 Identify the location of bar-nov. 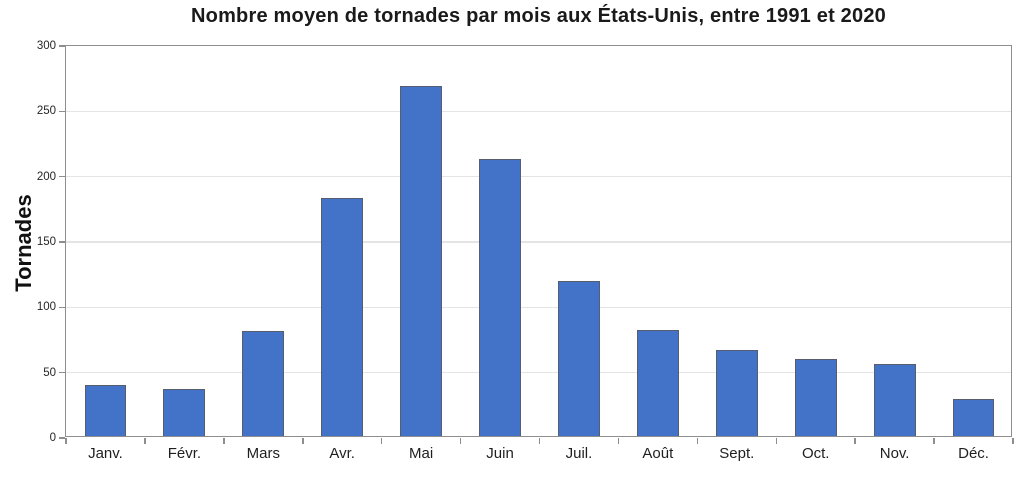
(894, 400).